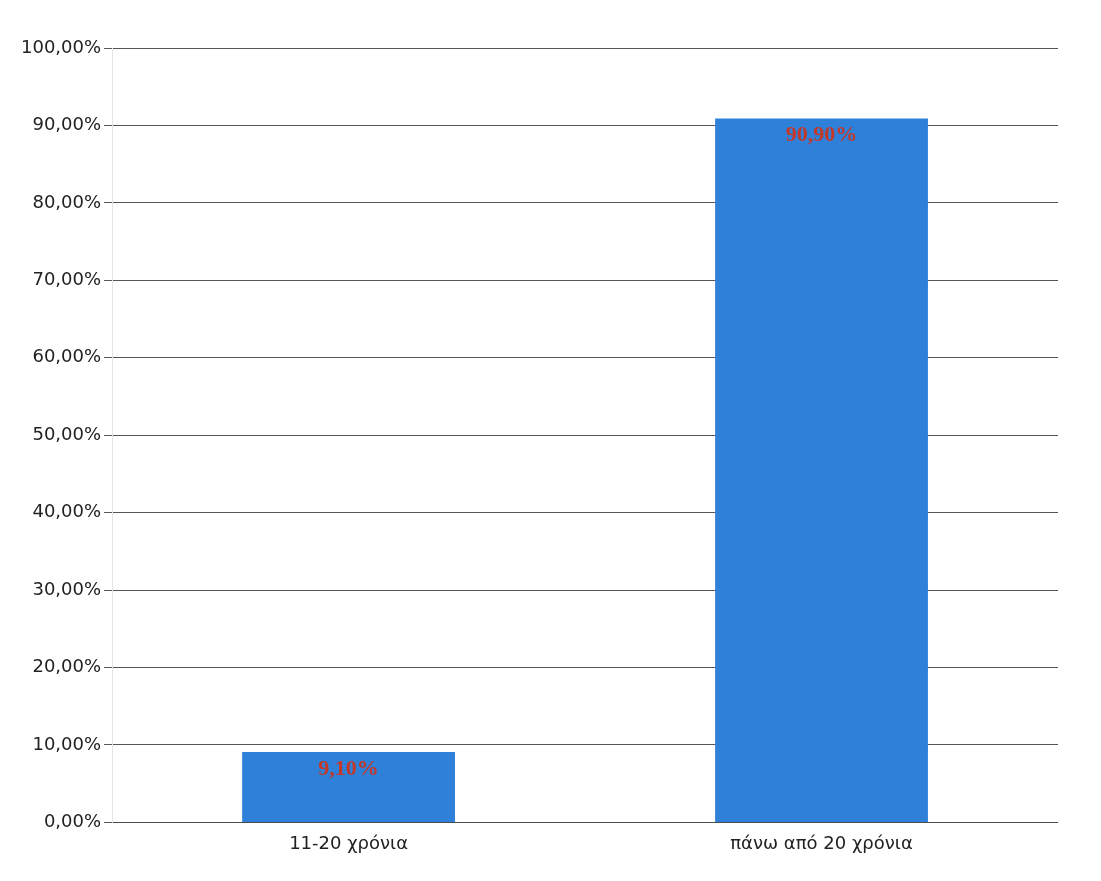 Image resolution: width=1101 pixels, height=881 pixels. Describe the element at coordinates (348, 767) in the screenshot. I see `data-label: 9,10%` at that location.